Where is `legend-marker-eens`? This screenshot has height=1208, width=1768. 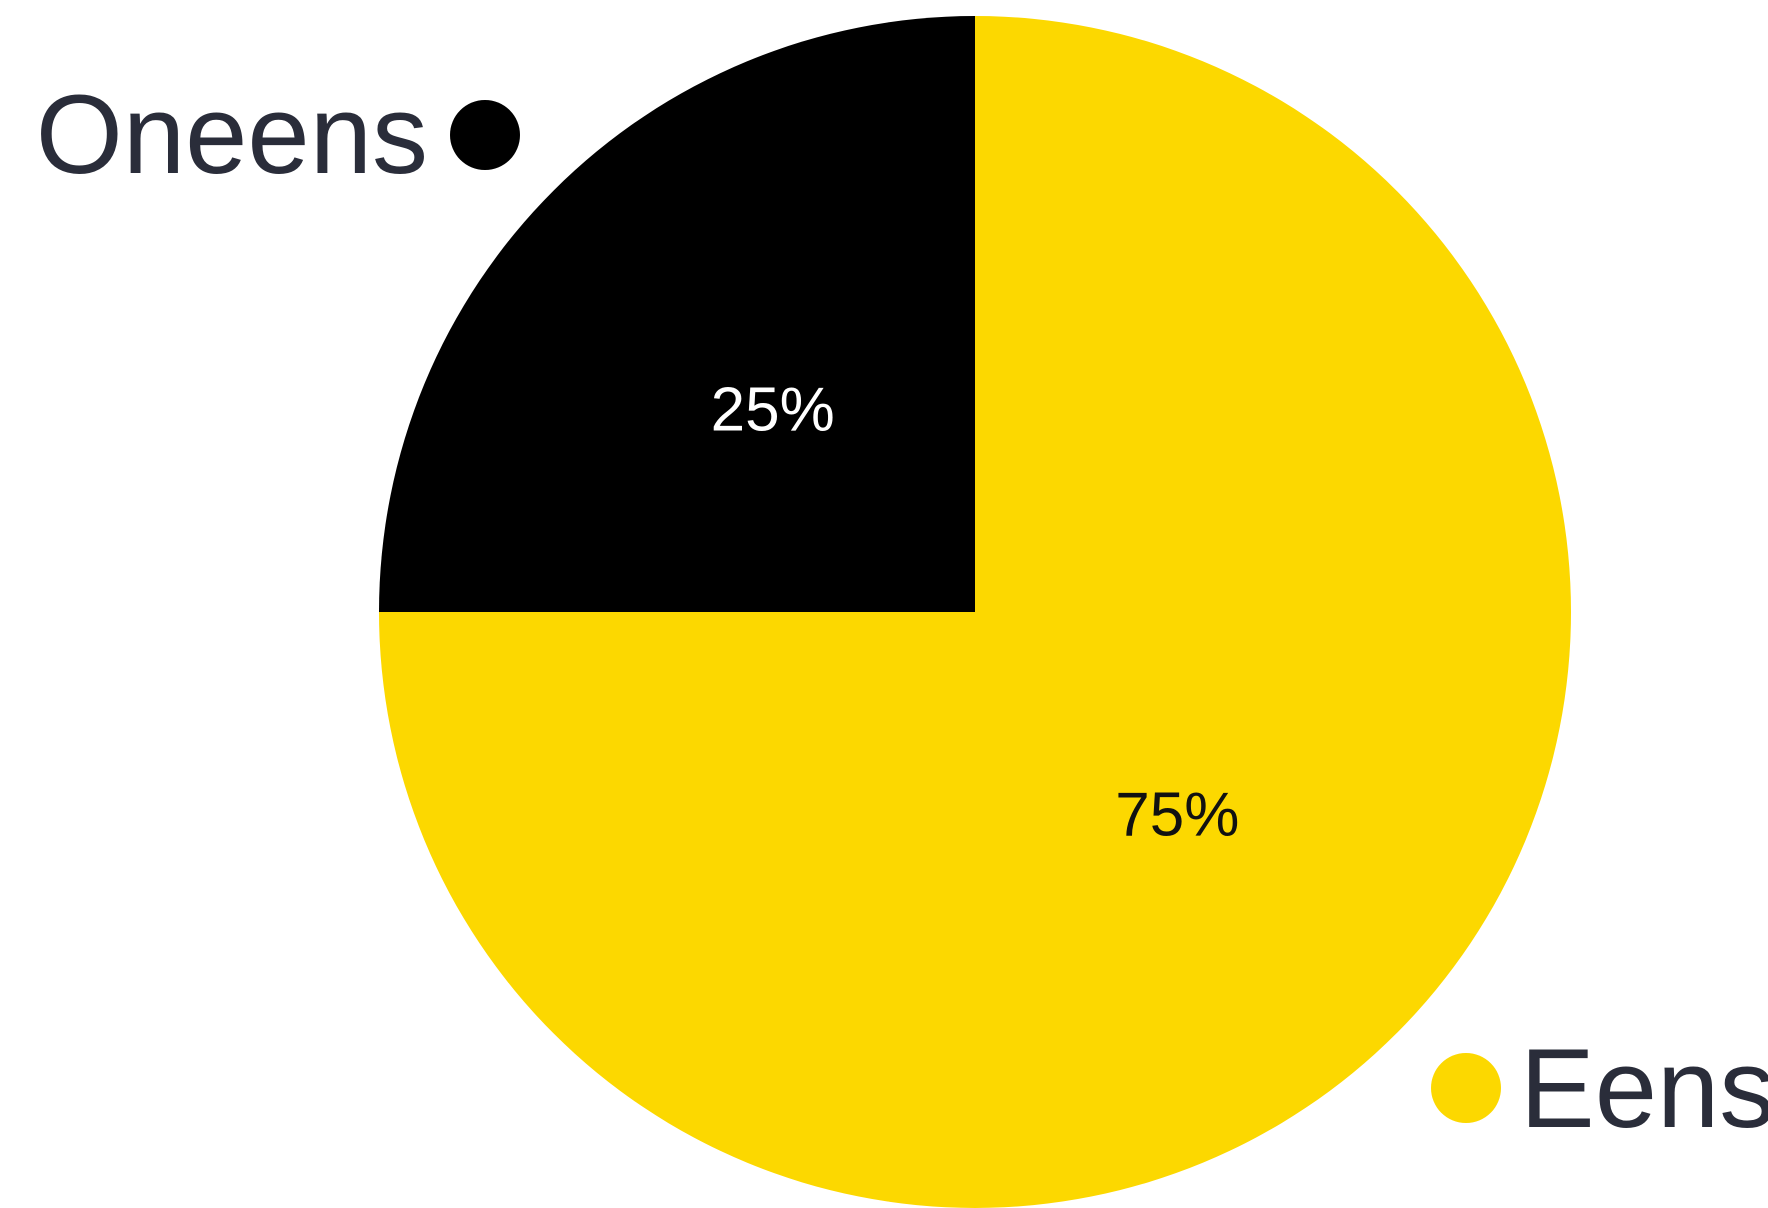 legend-marker-eens is located at coordinates (1466, 1088).